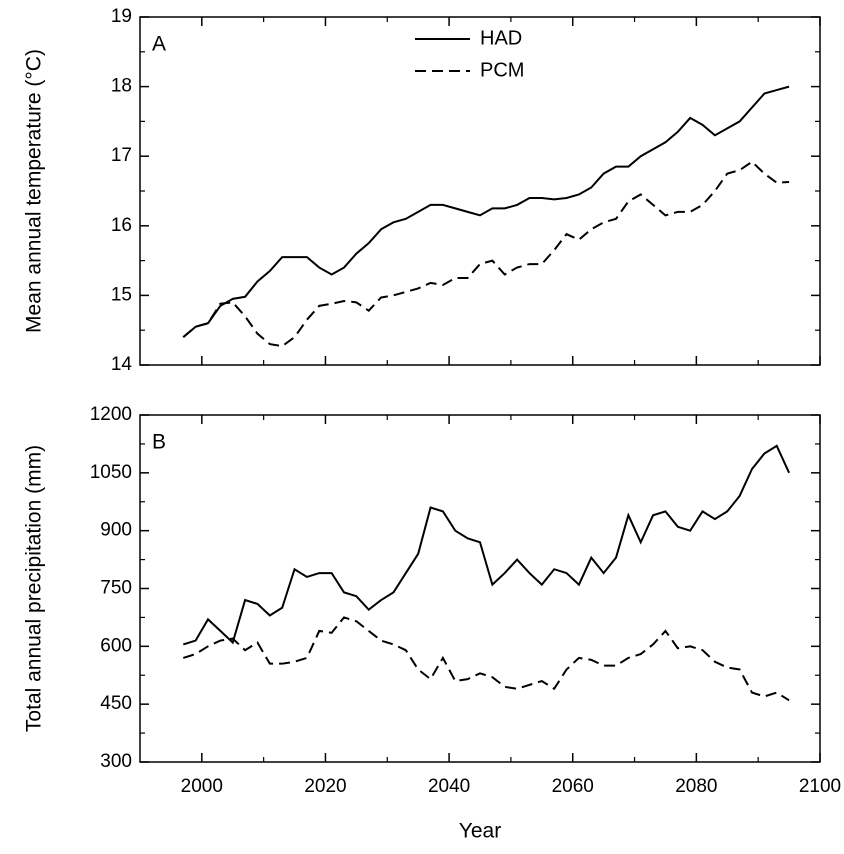 The image size is (844, 854). I want to click on y-tick-label: 1050, so click(111, 472).